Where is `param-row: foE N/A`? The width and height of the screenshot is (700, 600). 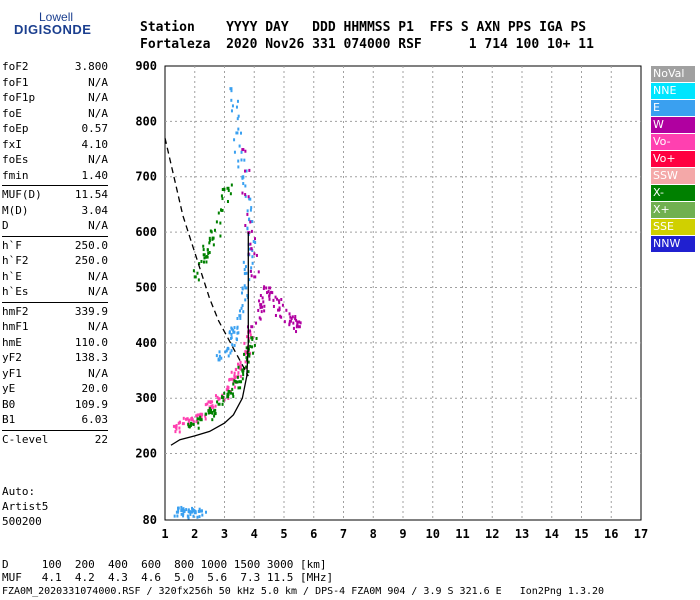 param-row: foE N/A is located at coordinates (55, 114).